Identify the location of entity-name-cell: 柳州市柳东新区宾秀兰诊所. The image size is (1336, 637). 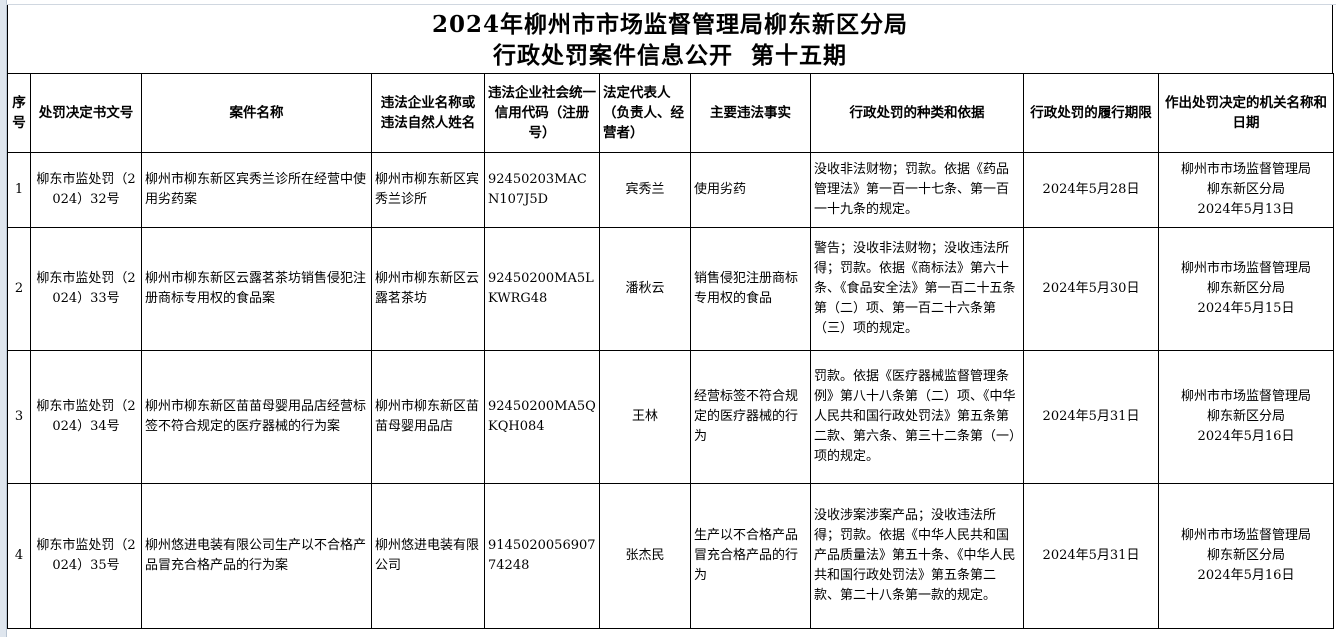
(428, 190).